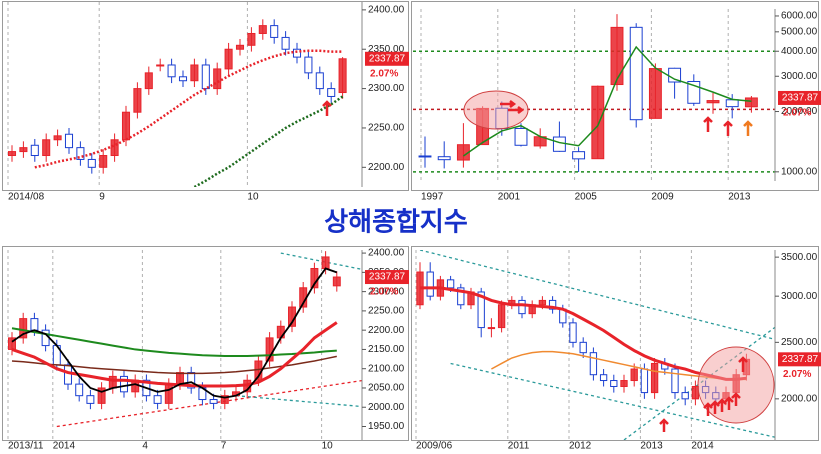 This screenshot has height=454, width=821. I want to click on x-tick-label: 2014, so click(64, 446).